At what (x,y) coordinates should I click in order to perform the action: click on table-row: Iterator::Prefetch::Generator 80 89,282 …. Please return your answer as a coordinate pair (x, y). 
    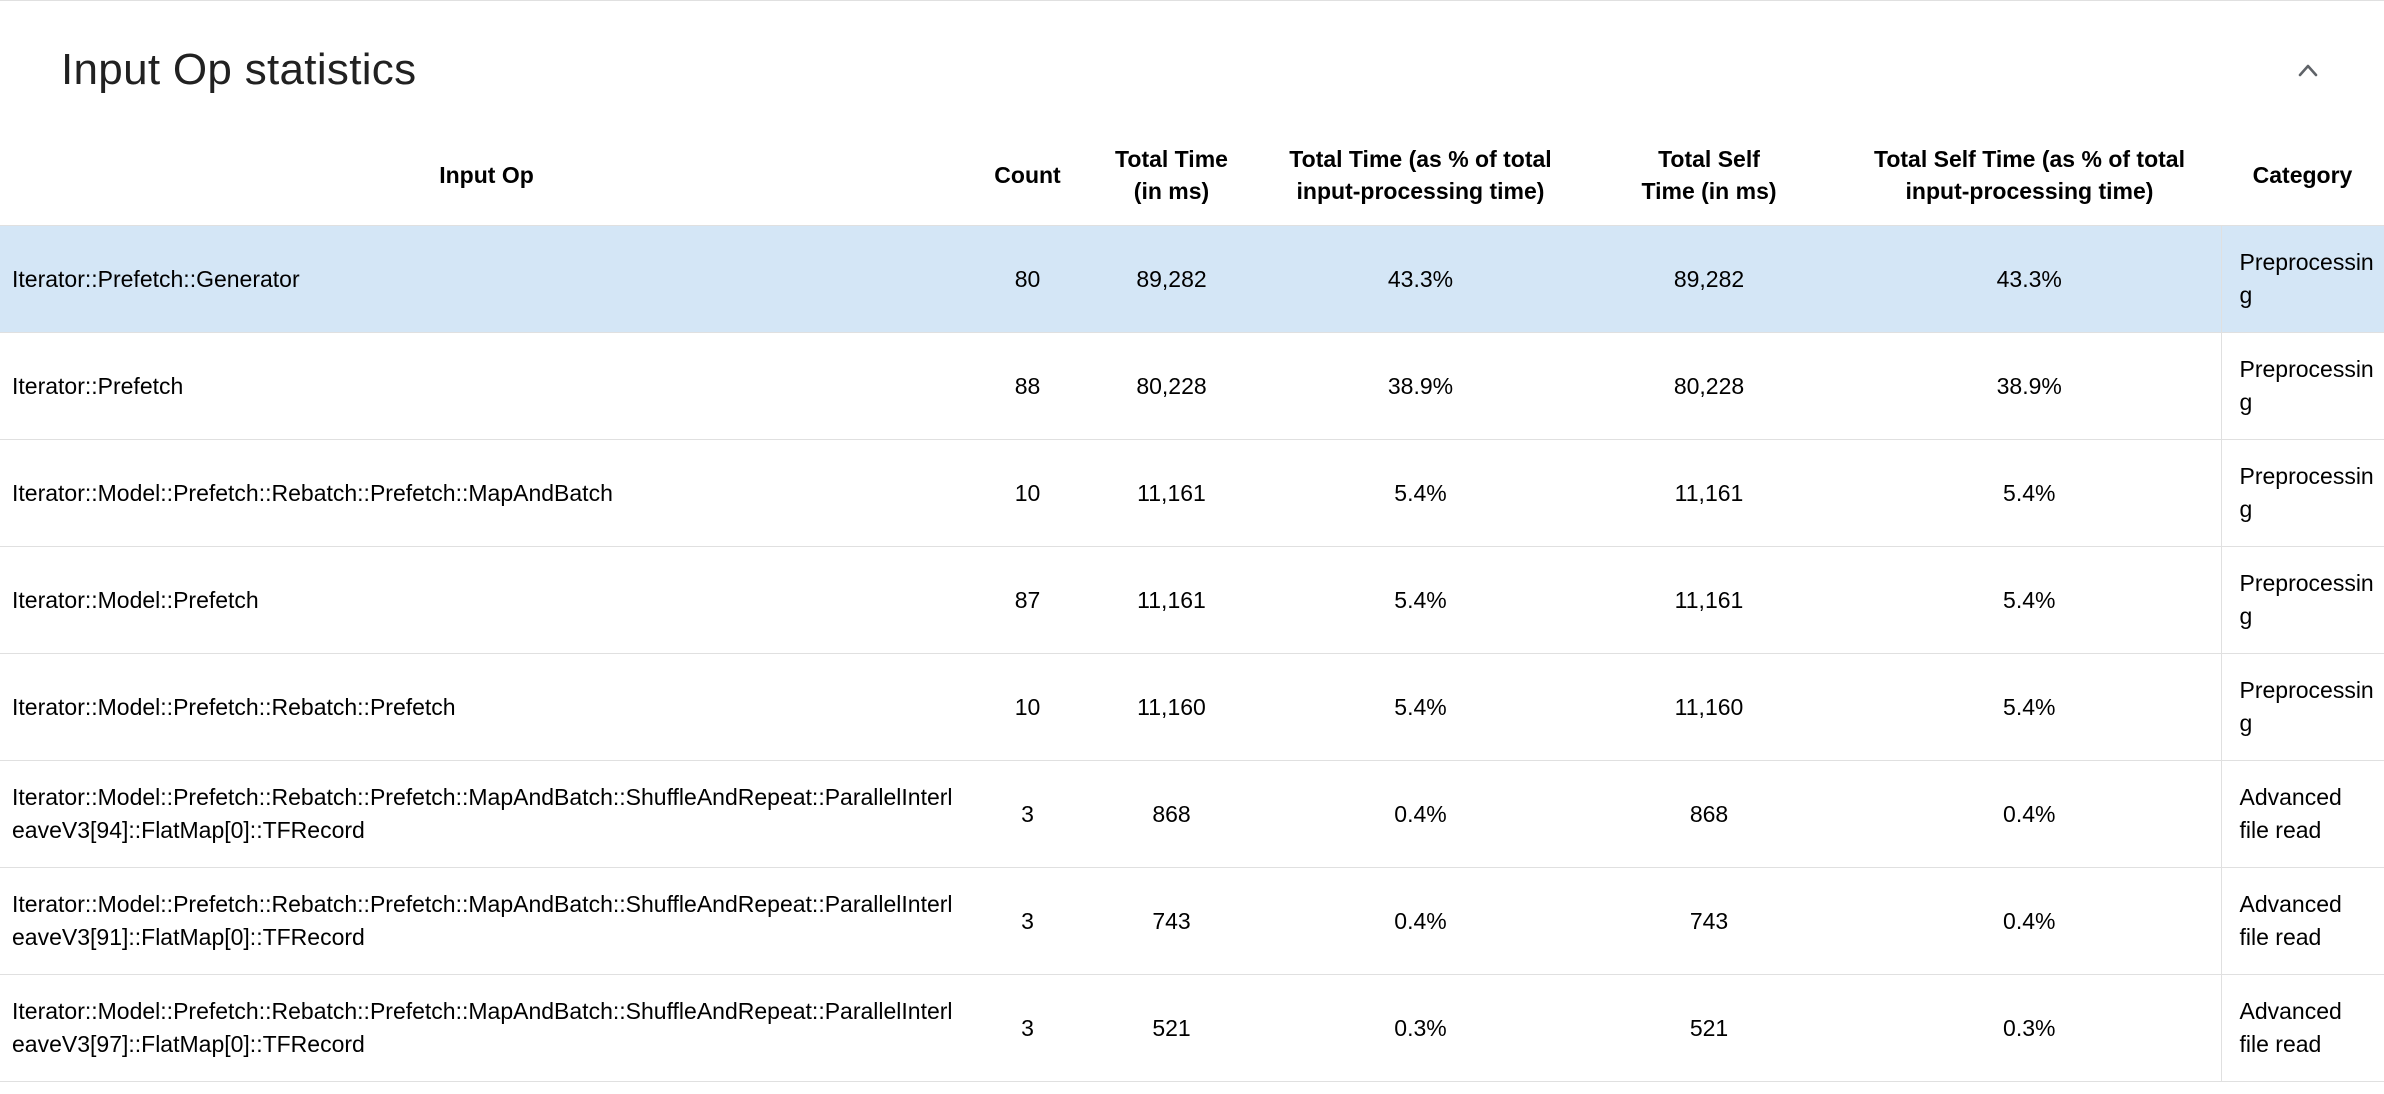
    Looking at the image, I should click on (1192, 279).